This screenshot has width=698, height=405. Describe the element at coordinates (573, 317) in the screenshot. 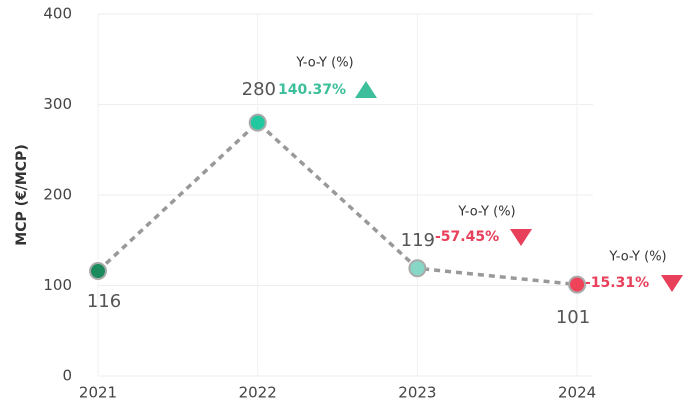

I see `value-label: 101` at that location.